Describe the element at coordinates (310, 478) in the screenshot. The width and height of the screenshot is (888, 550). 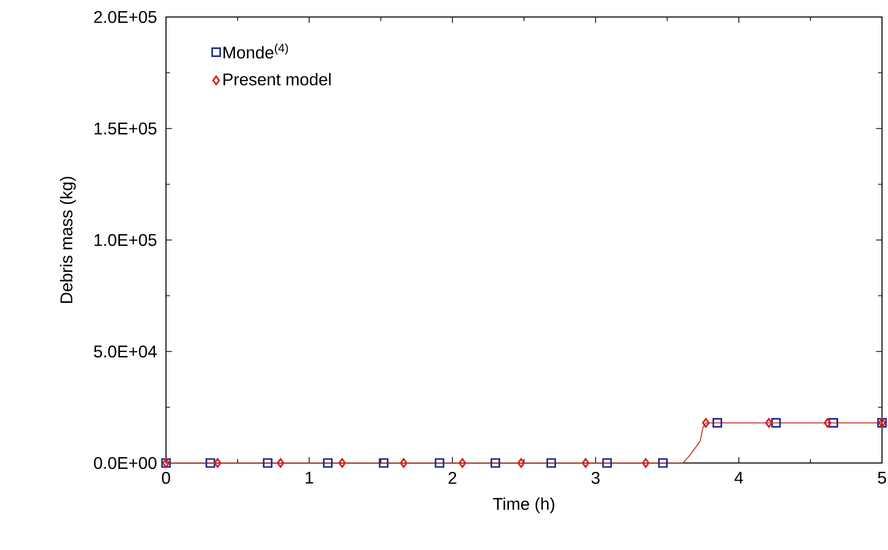
I see `x-tick-label: 1` at that location.